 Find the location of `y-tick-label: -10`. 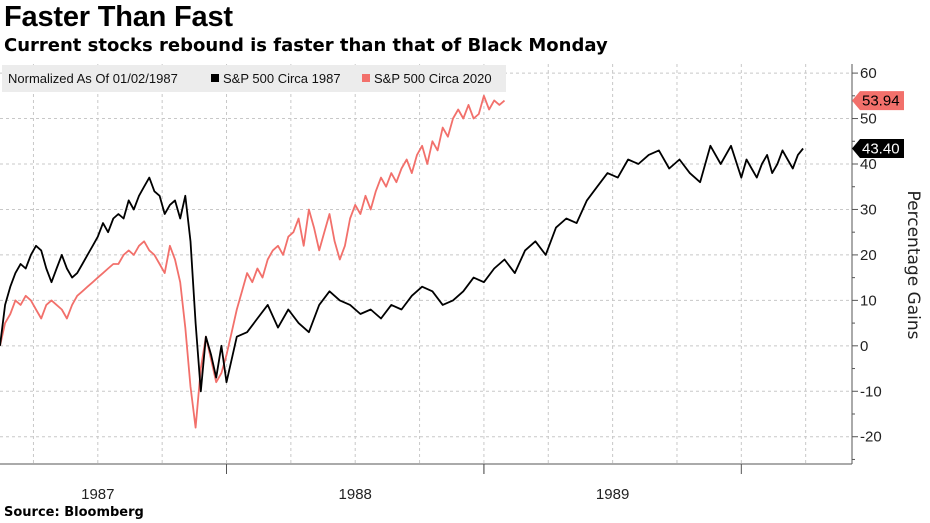

y-tick-label: -10 is located at coordinates (871, 391).